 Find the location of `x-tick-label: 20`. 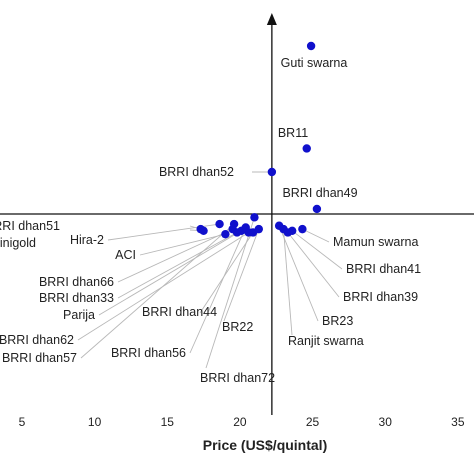

x-tick-label: 20 is located at coordinates (240, 422).